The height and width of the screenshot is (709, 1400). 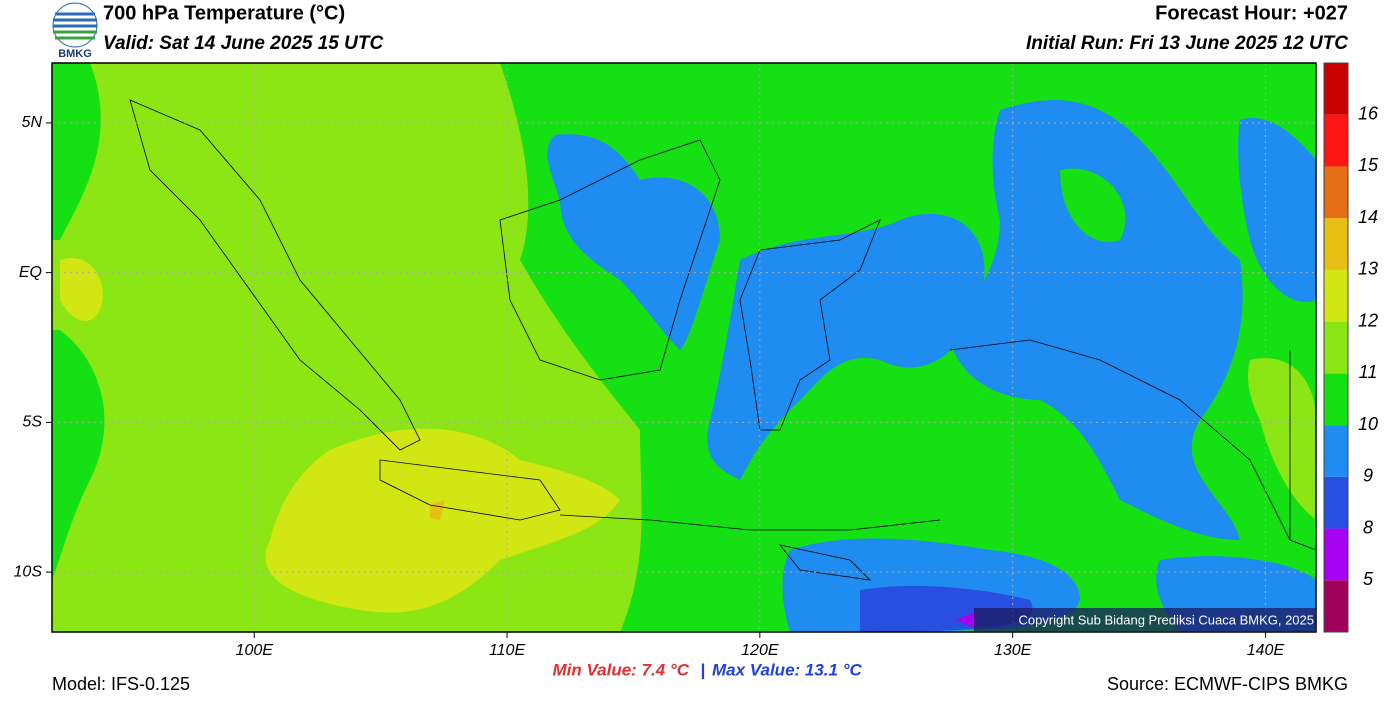 I want to click on min-value: Min Value: 7.4 °C, so click(x=620, y=669).